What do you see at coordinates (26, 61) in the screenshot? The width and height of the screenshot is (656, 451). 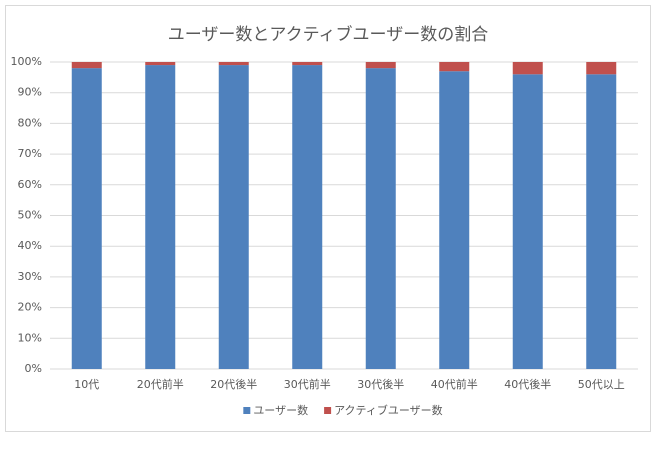 I see `y-tick-label: 100%` at bounding box center [26, 61].